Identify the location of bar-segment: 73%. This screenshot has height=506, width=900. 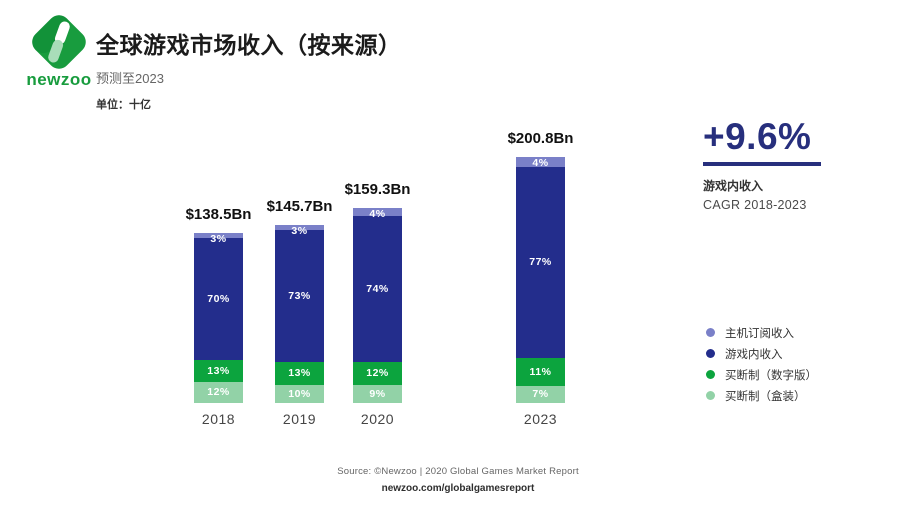
(299, 296).